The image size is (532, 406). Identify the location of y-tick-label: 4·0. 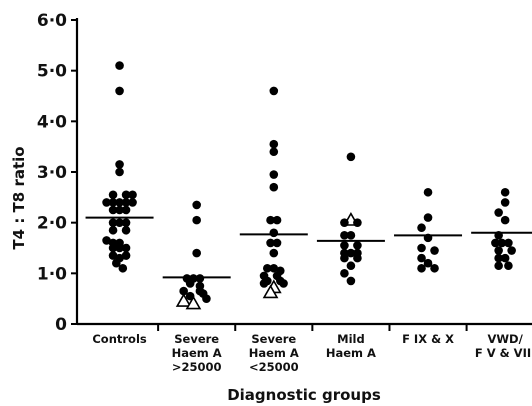
(52, 122).